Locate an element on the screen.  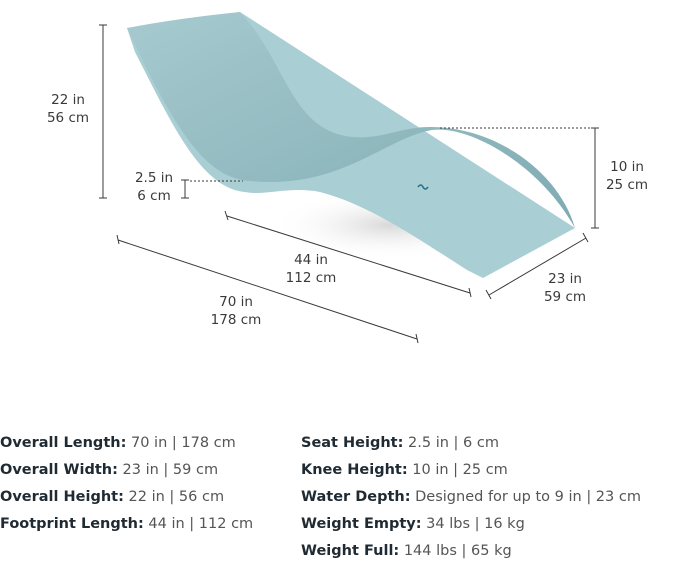
spec-row: Knee Height: 10 in | 25 cm is located at coordinates (471, 470).